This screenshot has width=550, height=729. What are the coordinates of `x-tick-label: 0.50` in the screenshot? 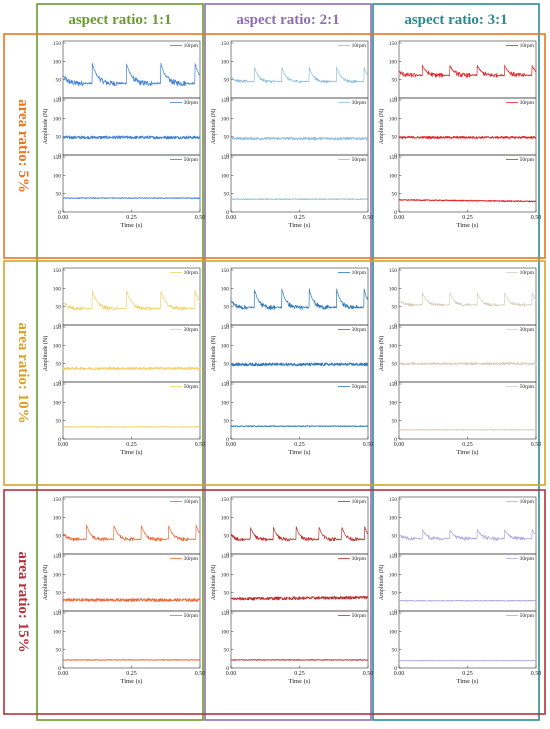 It's located at (368, 674).